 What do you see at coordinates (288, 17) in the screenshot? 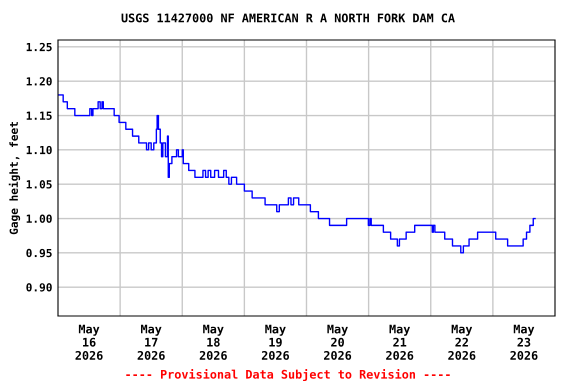
I see `chart-title: USGS 11427000 NF AMERICAN R A NORTH FORK DAM CA` at bounding box center [288, 17].